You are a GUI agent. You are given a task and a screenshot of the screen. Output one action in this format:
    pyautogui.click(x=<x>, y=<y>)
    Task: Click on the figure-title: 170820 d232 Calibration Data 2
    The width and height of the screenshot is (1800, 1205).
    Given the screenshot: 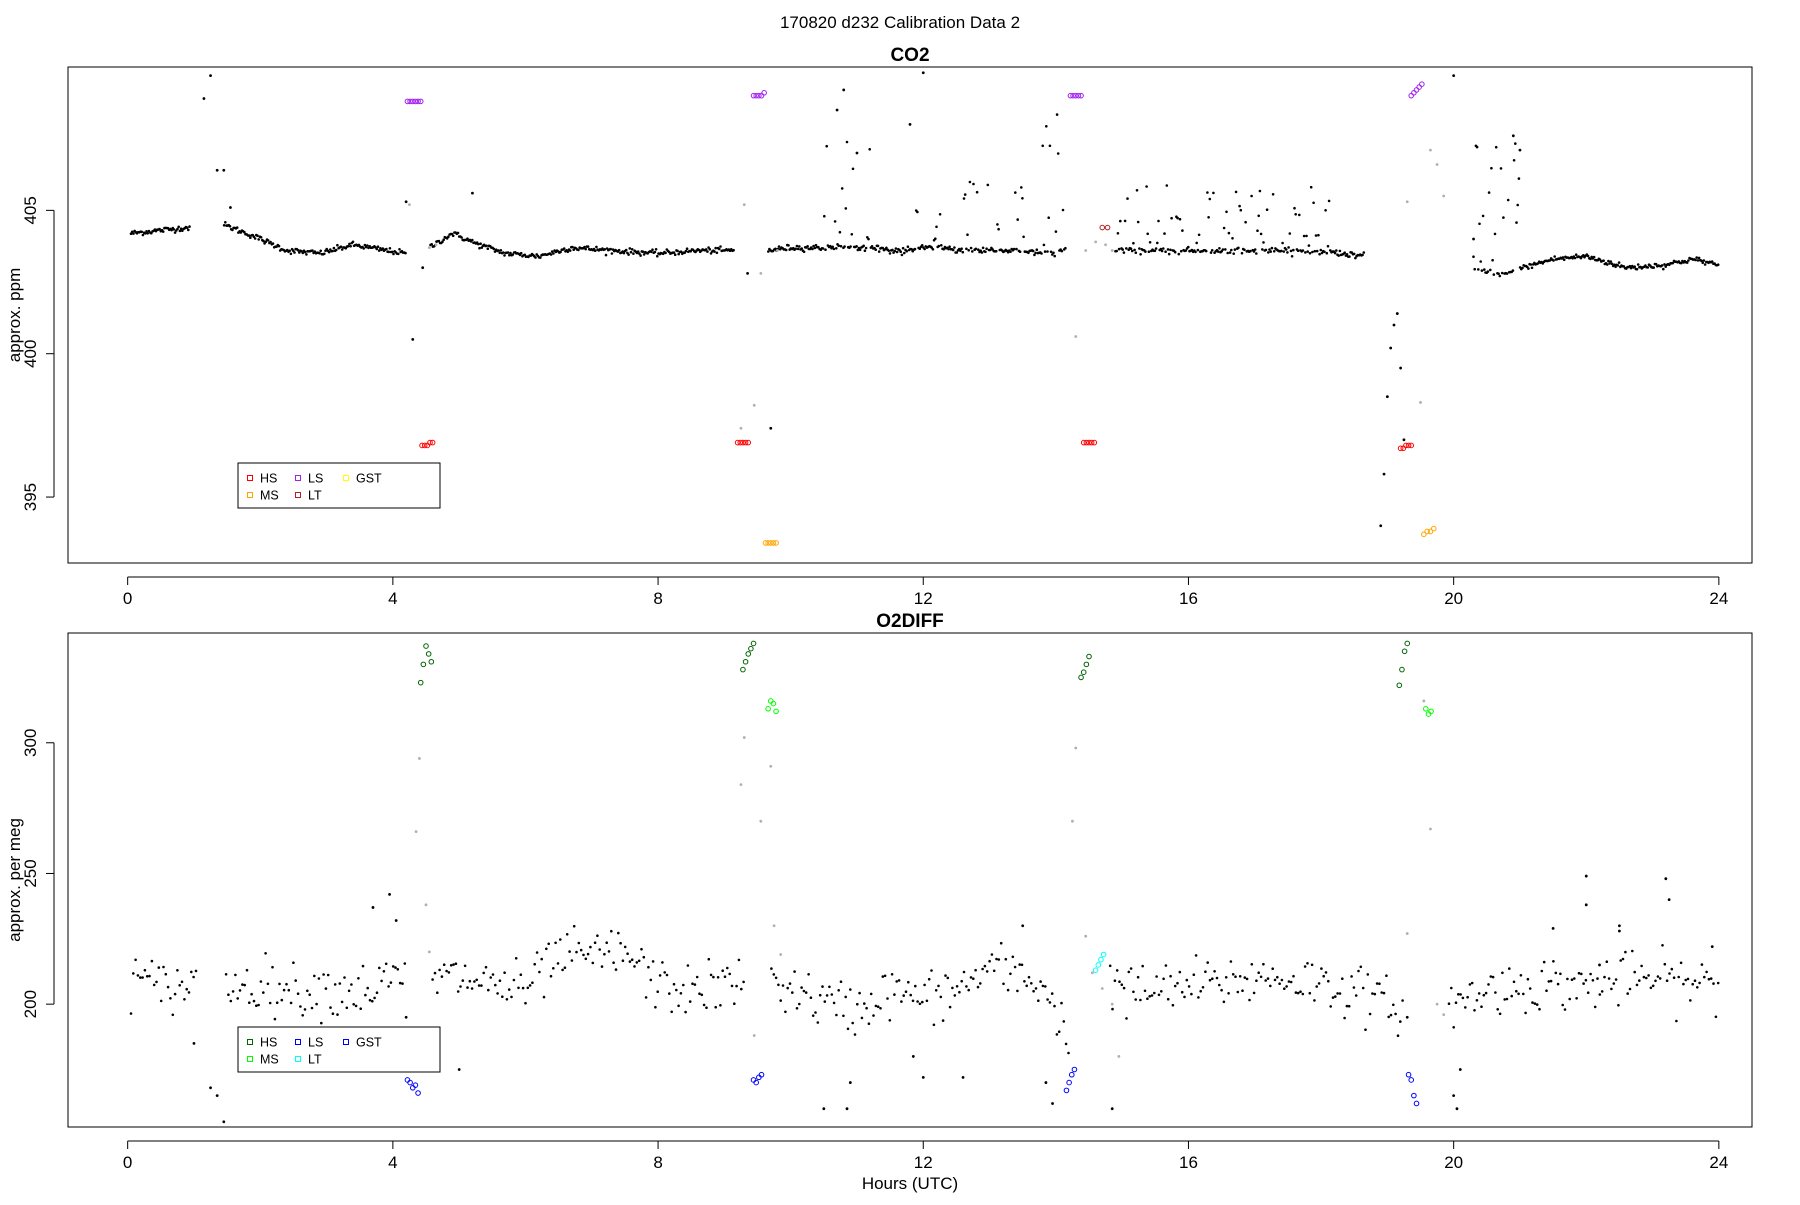 What is the action you would take?
    pyautogui.click(x=900, y=22)
    